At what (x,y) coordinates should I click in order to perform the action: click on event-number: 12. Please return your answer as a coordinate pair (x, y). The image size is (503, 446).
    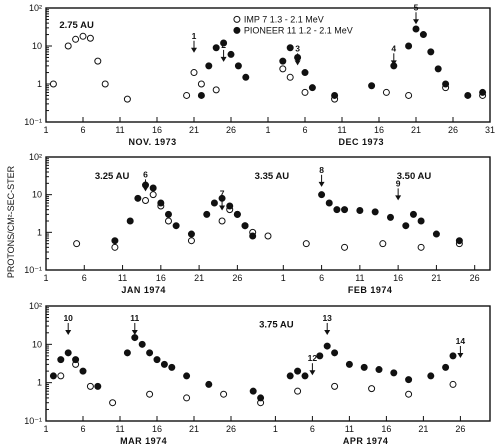
    Looking at the image, I should click on (313, 358).